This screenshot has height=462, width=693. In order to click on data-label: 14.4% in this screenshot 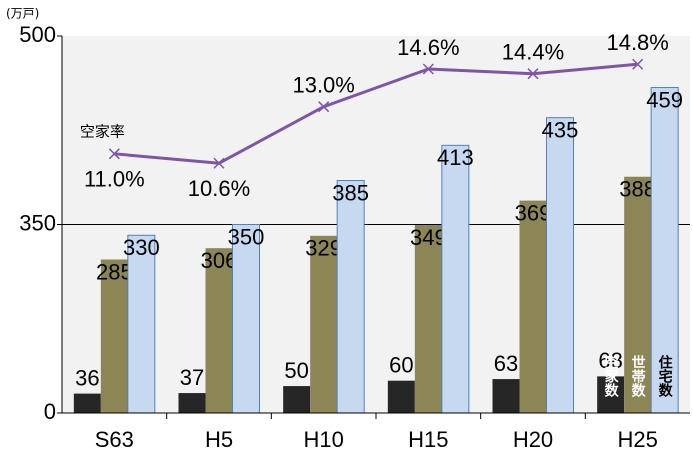, I will do `click(533, 52)`.